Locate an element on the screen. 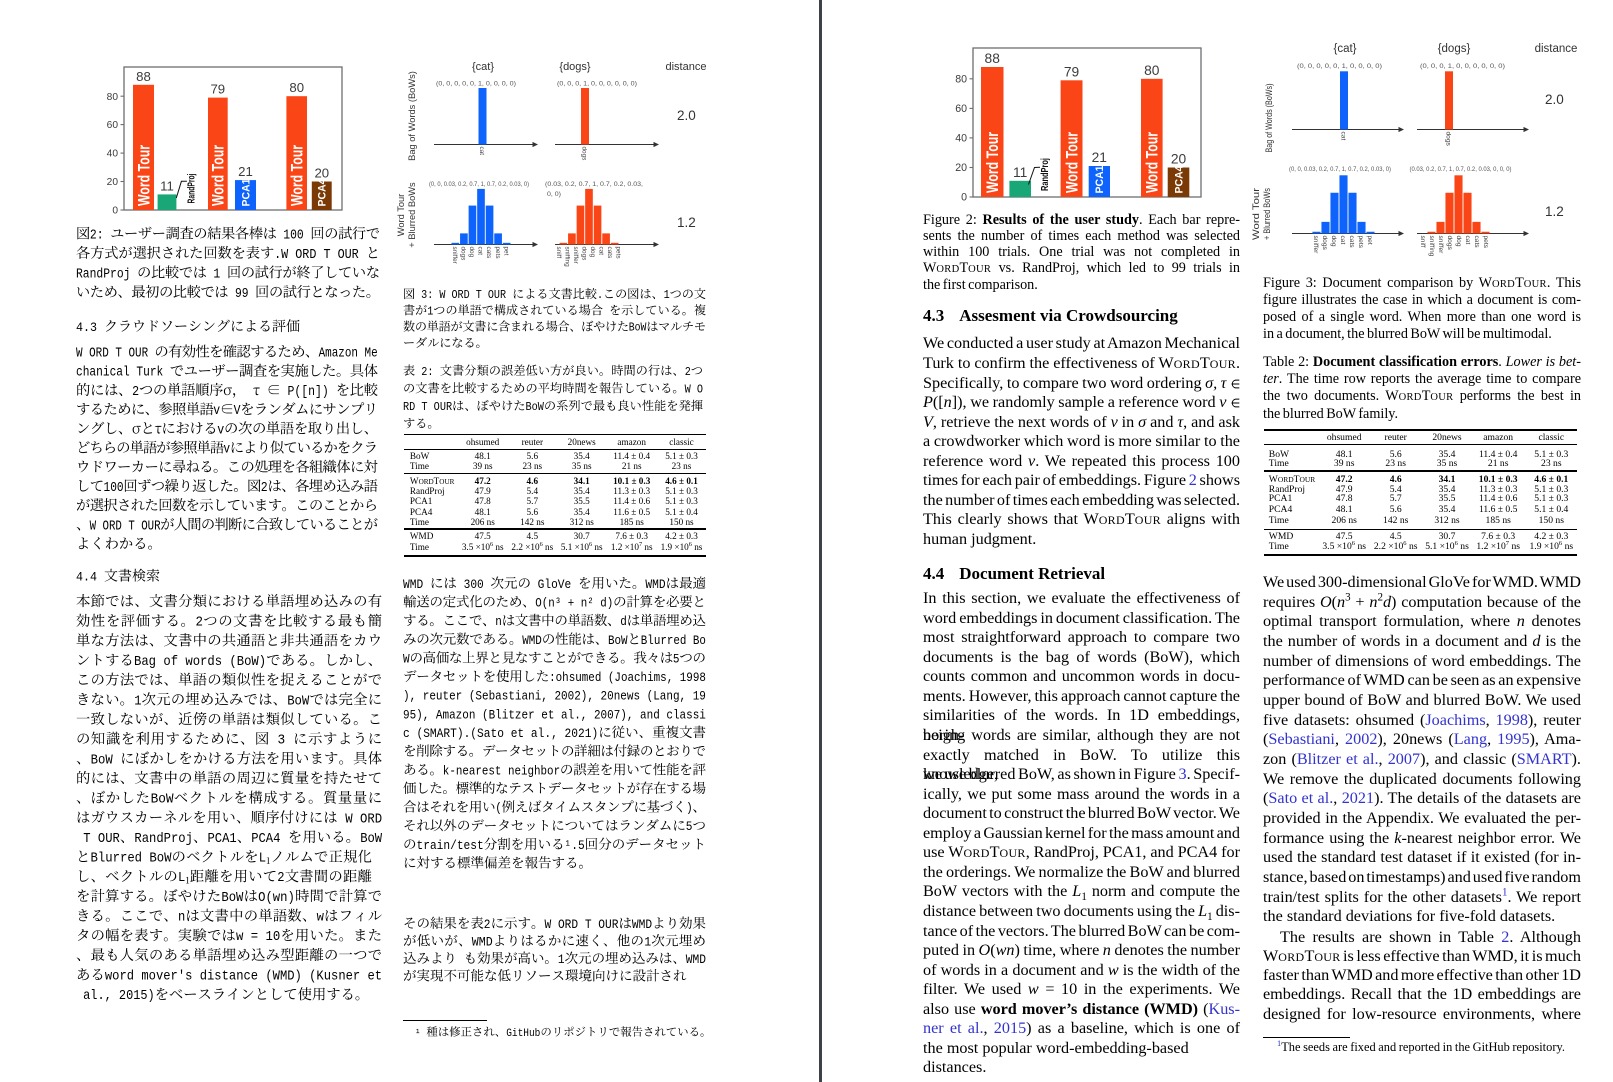 The image size is (1613, 1082). svg-text: :ohsumed (Joachims, 1998 is located at coordinates (627, 677).